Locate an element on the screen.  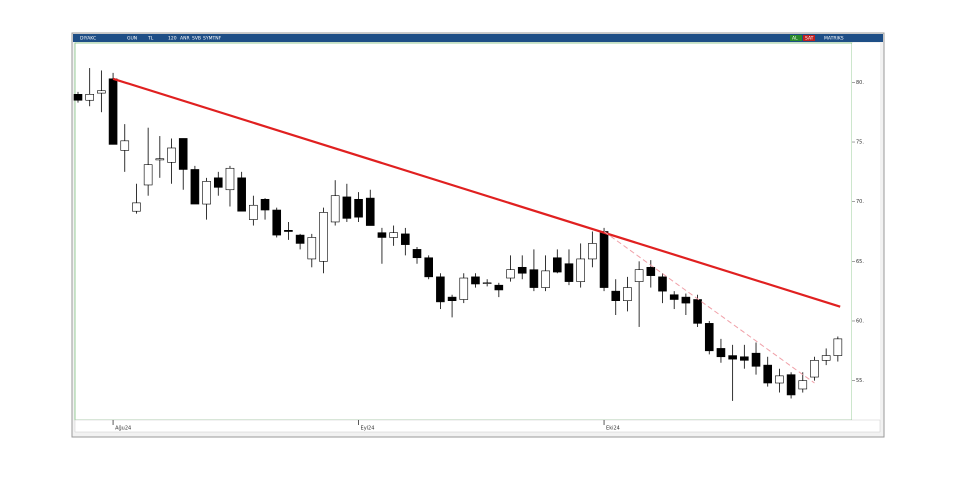
x-axis-area is located at coordinates (477, 426).